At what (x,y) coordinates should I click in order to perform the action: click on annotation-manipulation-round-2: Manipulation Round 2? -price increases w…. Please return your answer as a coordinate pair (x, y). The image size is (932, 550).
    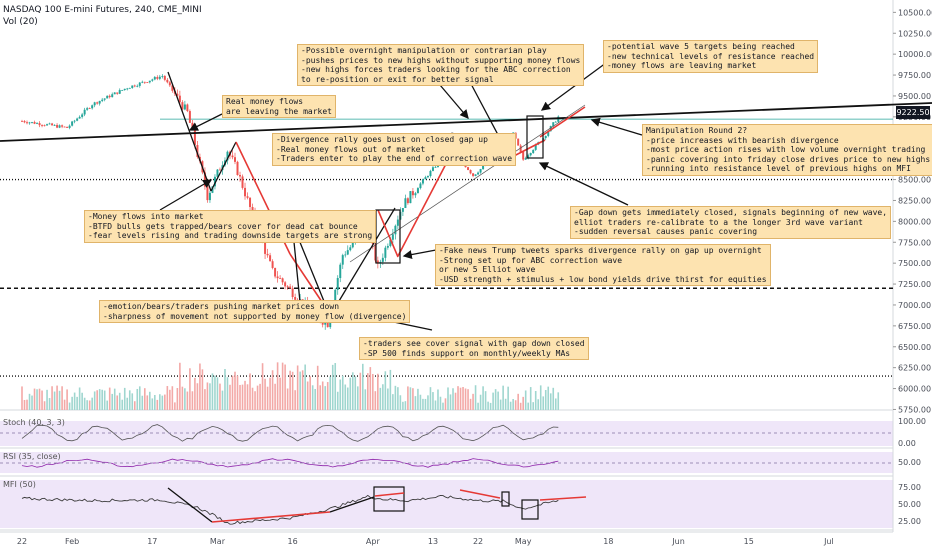
    Looking at the image, I should click on (787, 150).